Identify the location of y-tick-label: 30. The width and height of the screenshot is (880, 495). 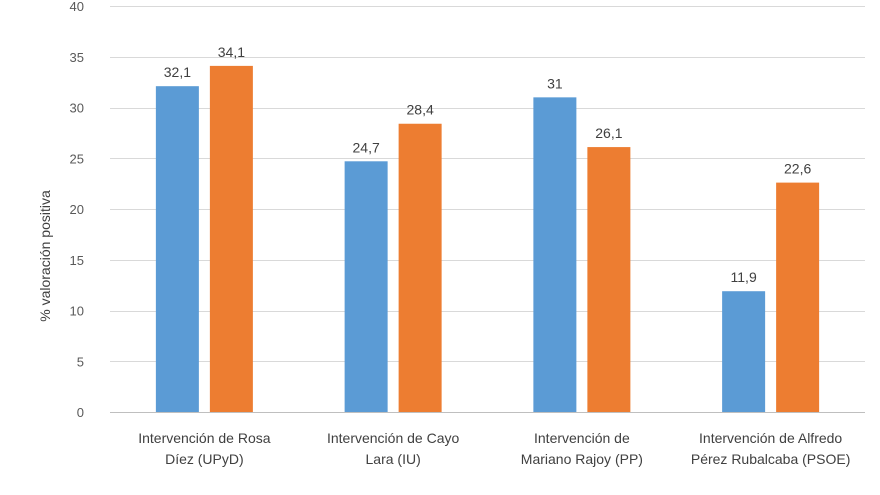
(77, 108).